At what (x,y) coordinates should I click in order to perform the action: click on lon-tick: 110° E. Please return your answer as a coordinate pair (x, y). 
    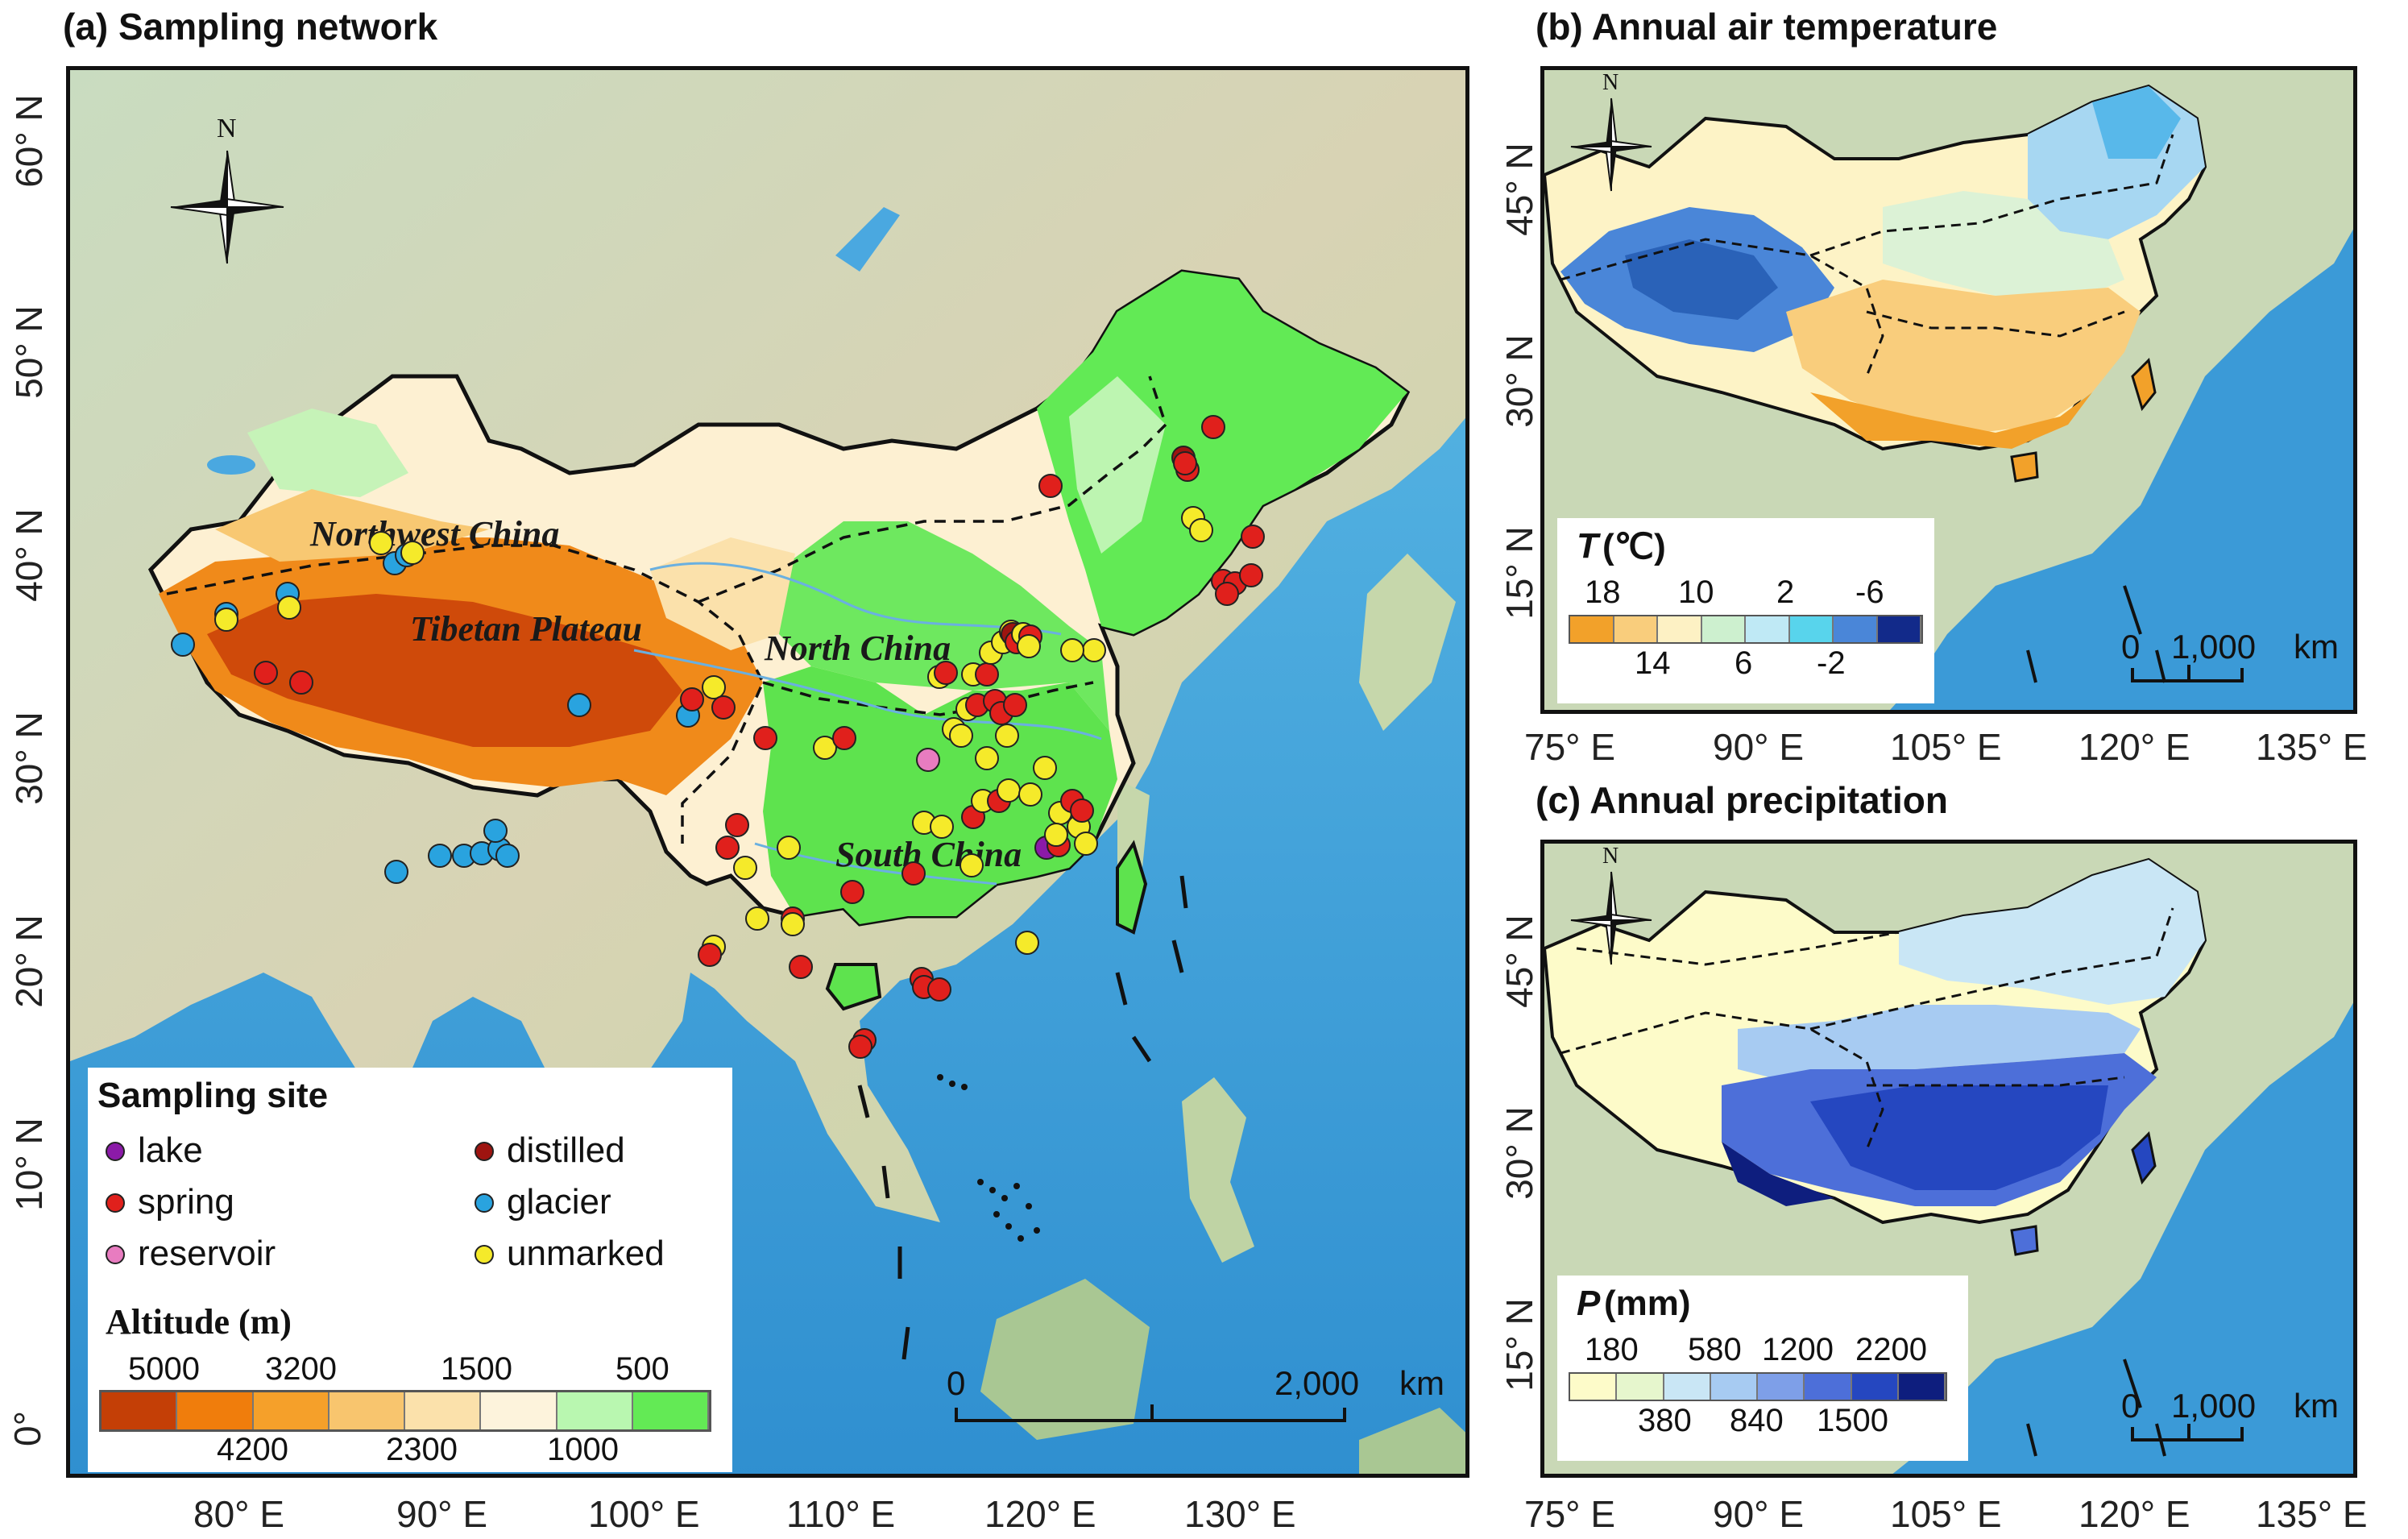
    Looking at the image, I should click on (841, 1514).